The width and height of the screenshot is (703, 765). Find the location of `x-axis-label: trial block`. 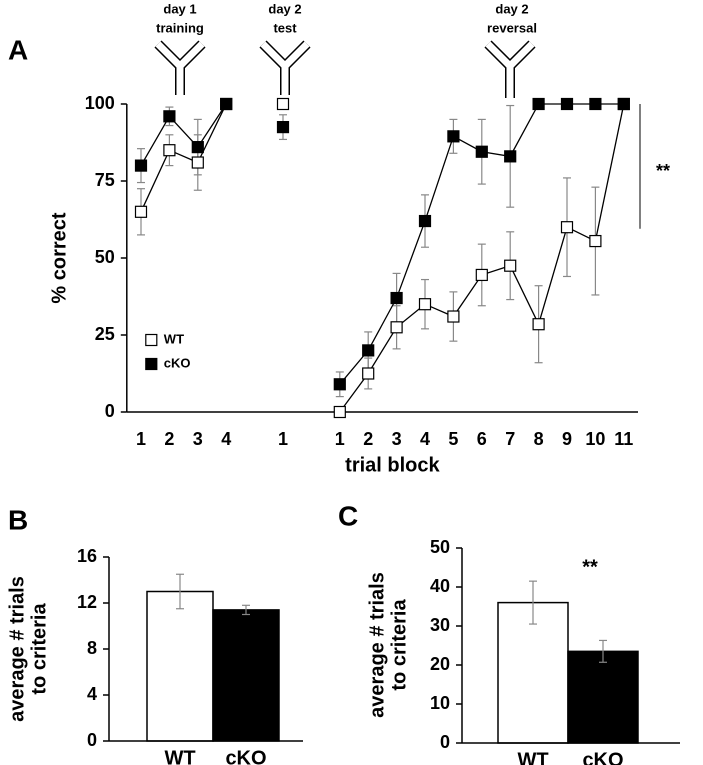

x-axis-label: trial block is located at coordinates (392, 465).